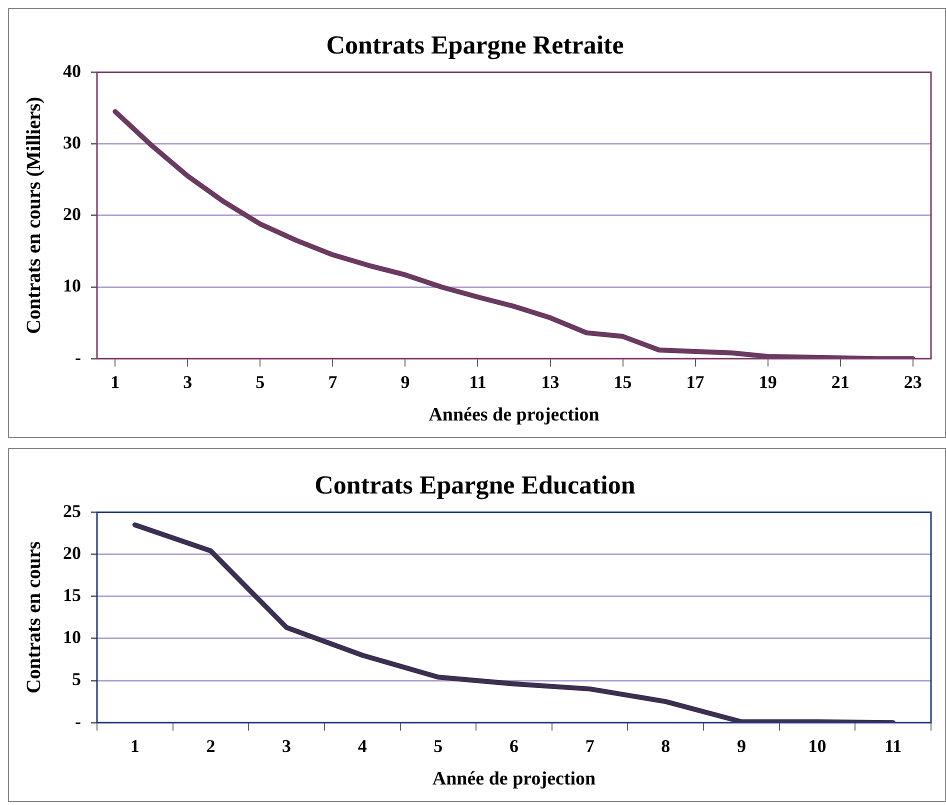 The width and height of the screenshot is (946, 805). I want to click on x-axis-title: Années de projection, so click(514, 415).